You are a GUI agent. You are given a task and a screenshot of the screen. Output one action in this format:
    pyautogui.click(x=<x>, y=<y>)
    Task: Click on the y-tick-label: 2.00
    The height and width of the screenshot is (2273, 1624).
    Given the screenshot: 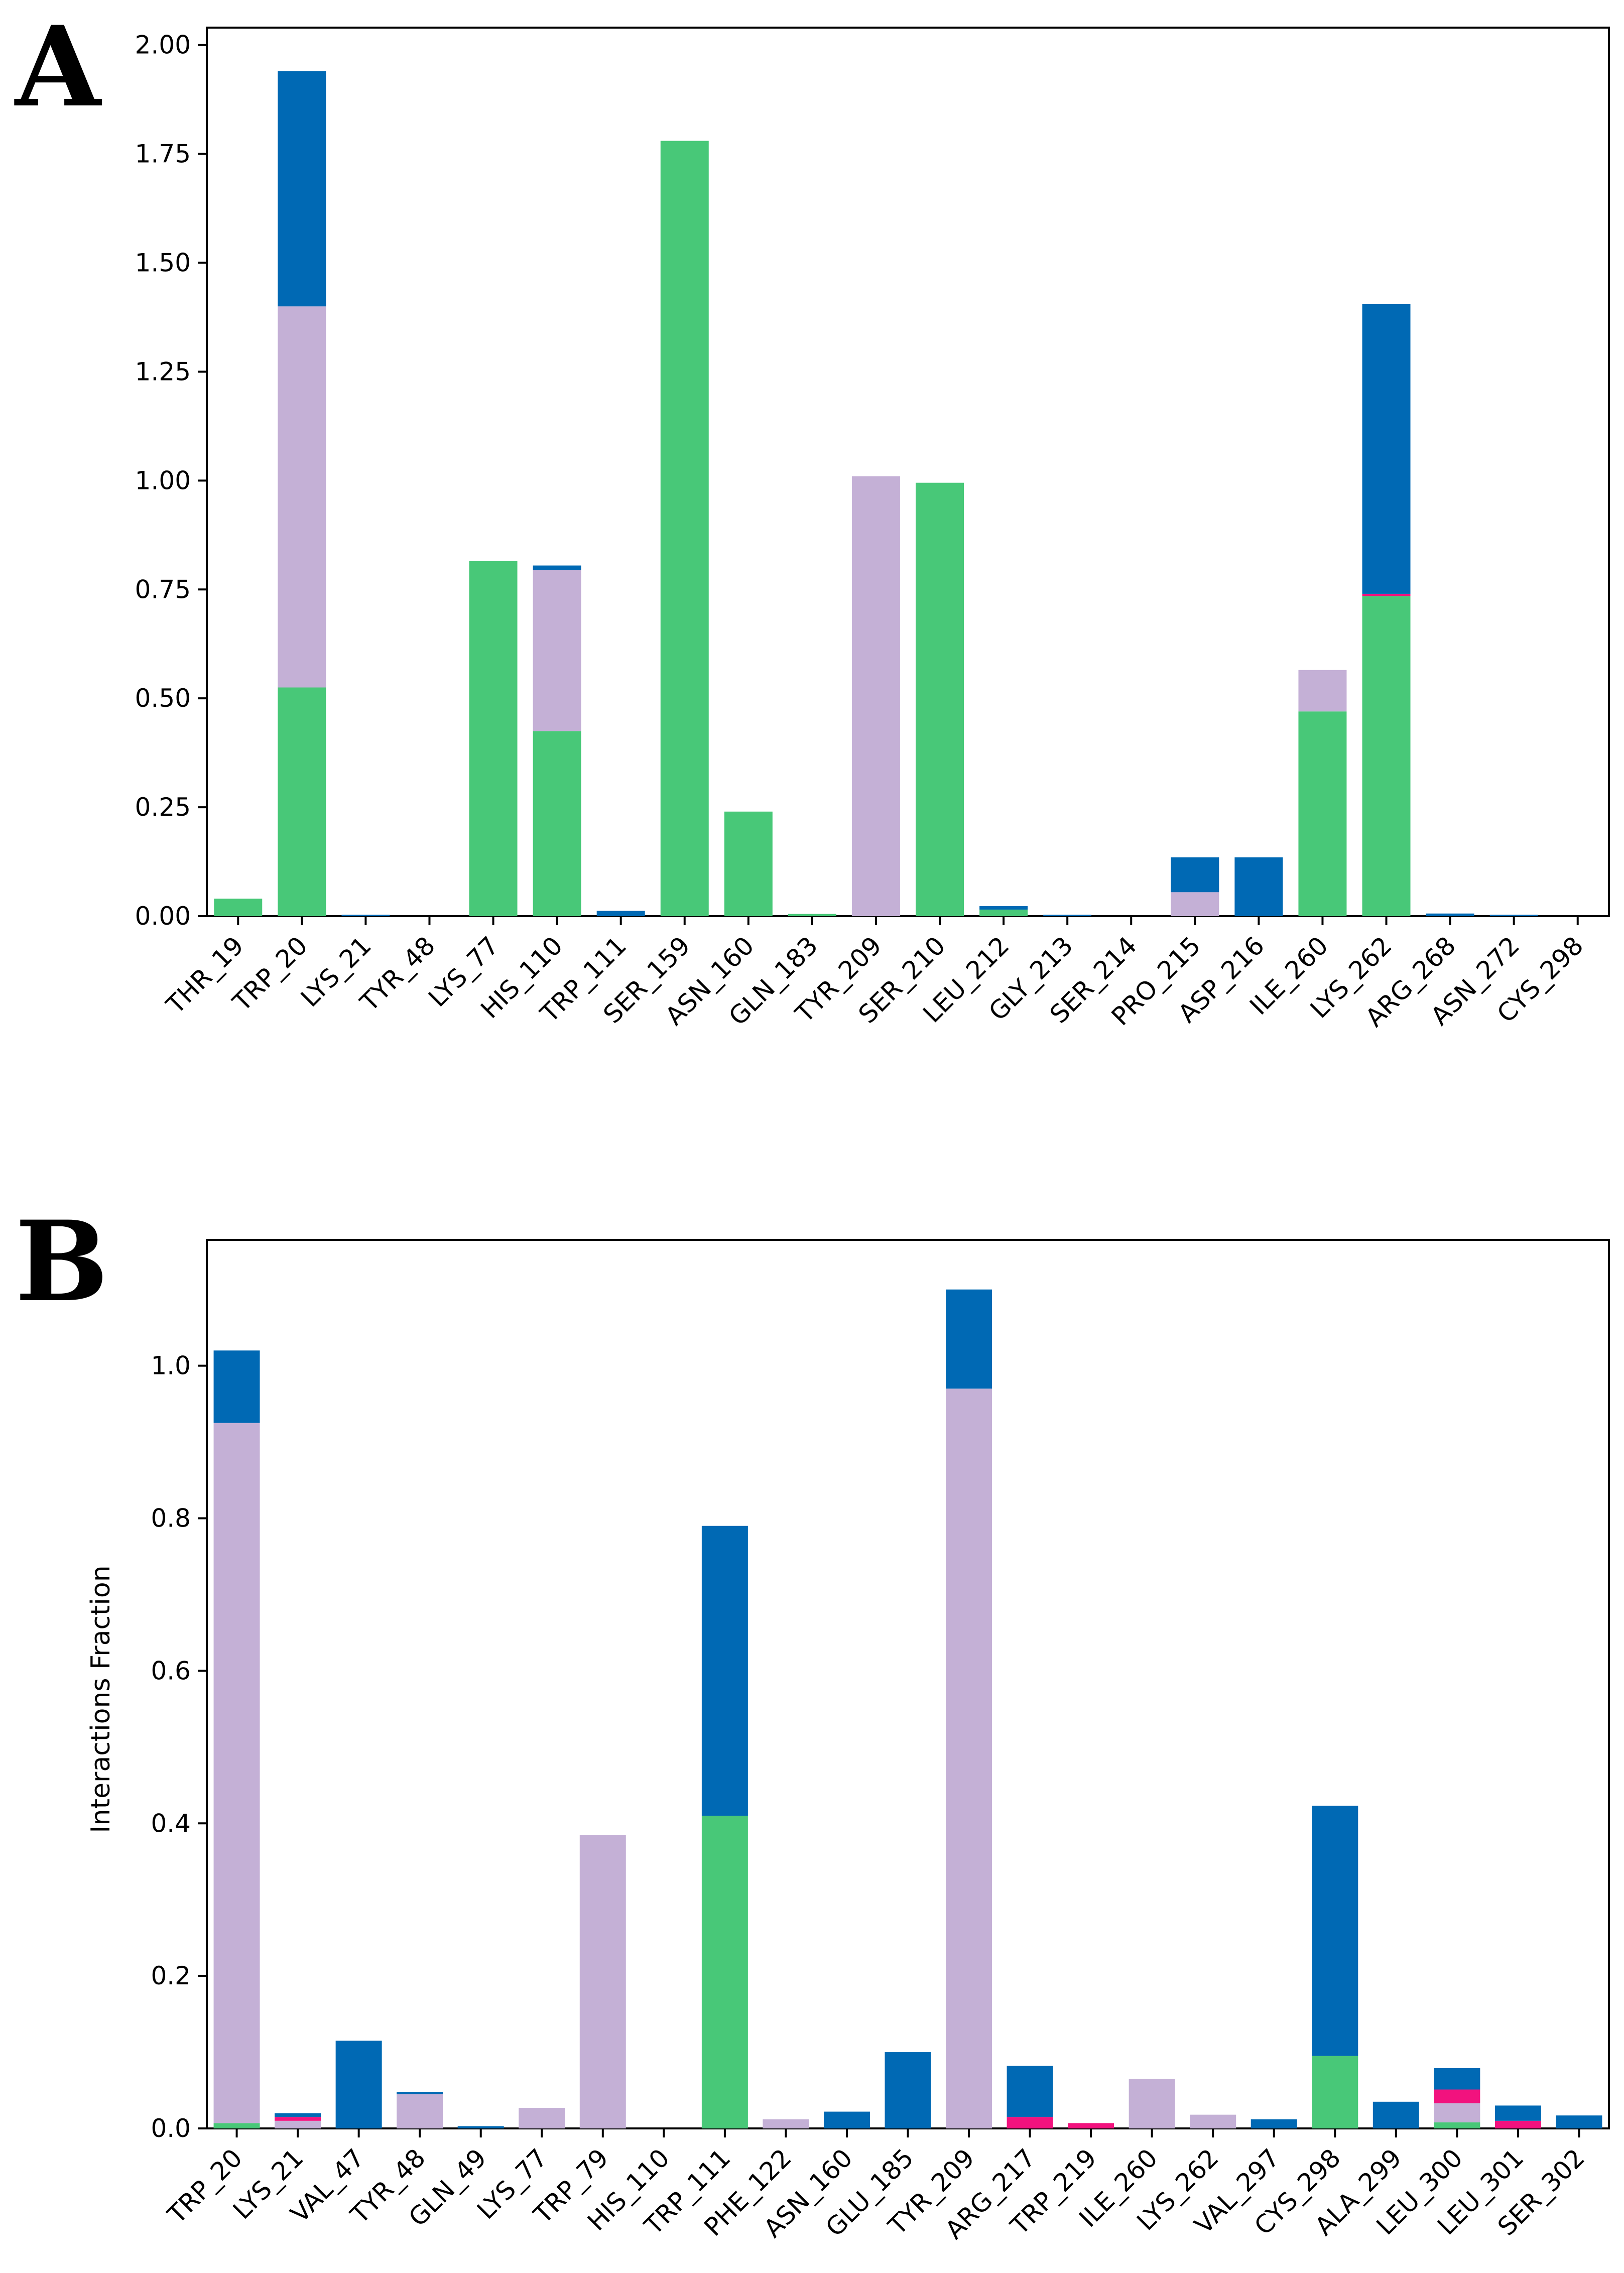 What is the action you would take?
    pyautogui.click(x=163, y=46)
    